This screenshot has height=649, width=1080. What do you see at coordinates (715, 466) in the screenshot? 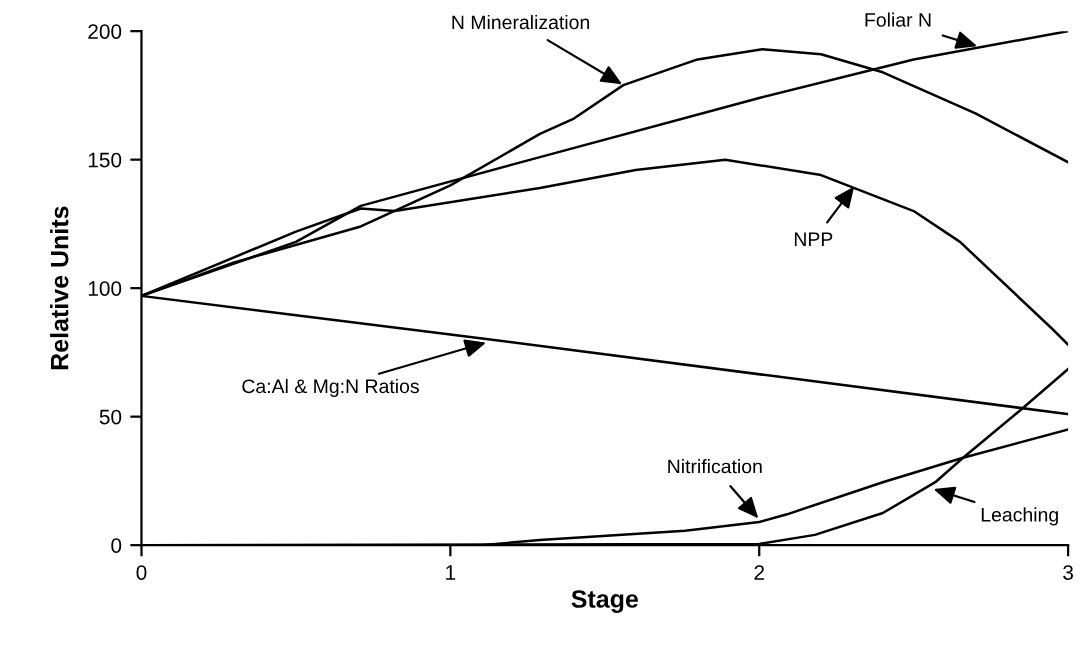
I see `annotation: Nitrification` at bounding box center [715, 466].